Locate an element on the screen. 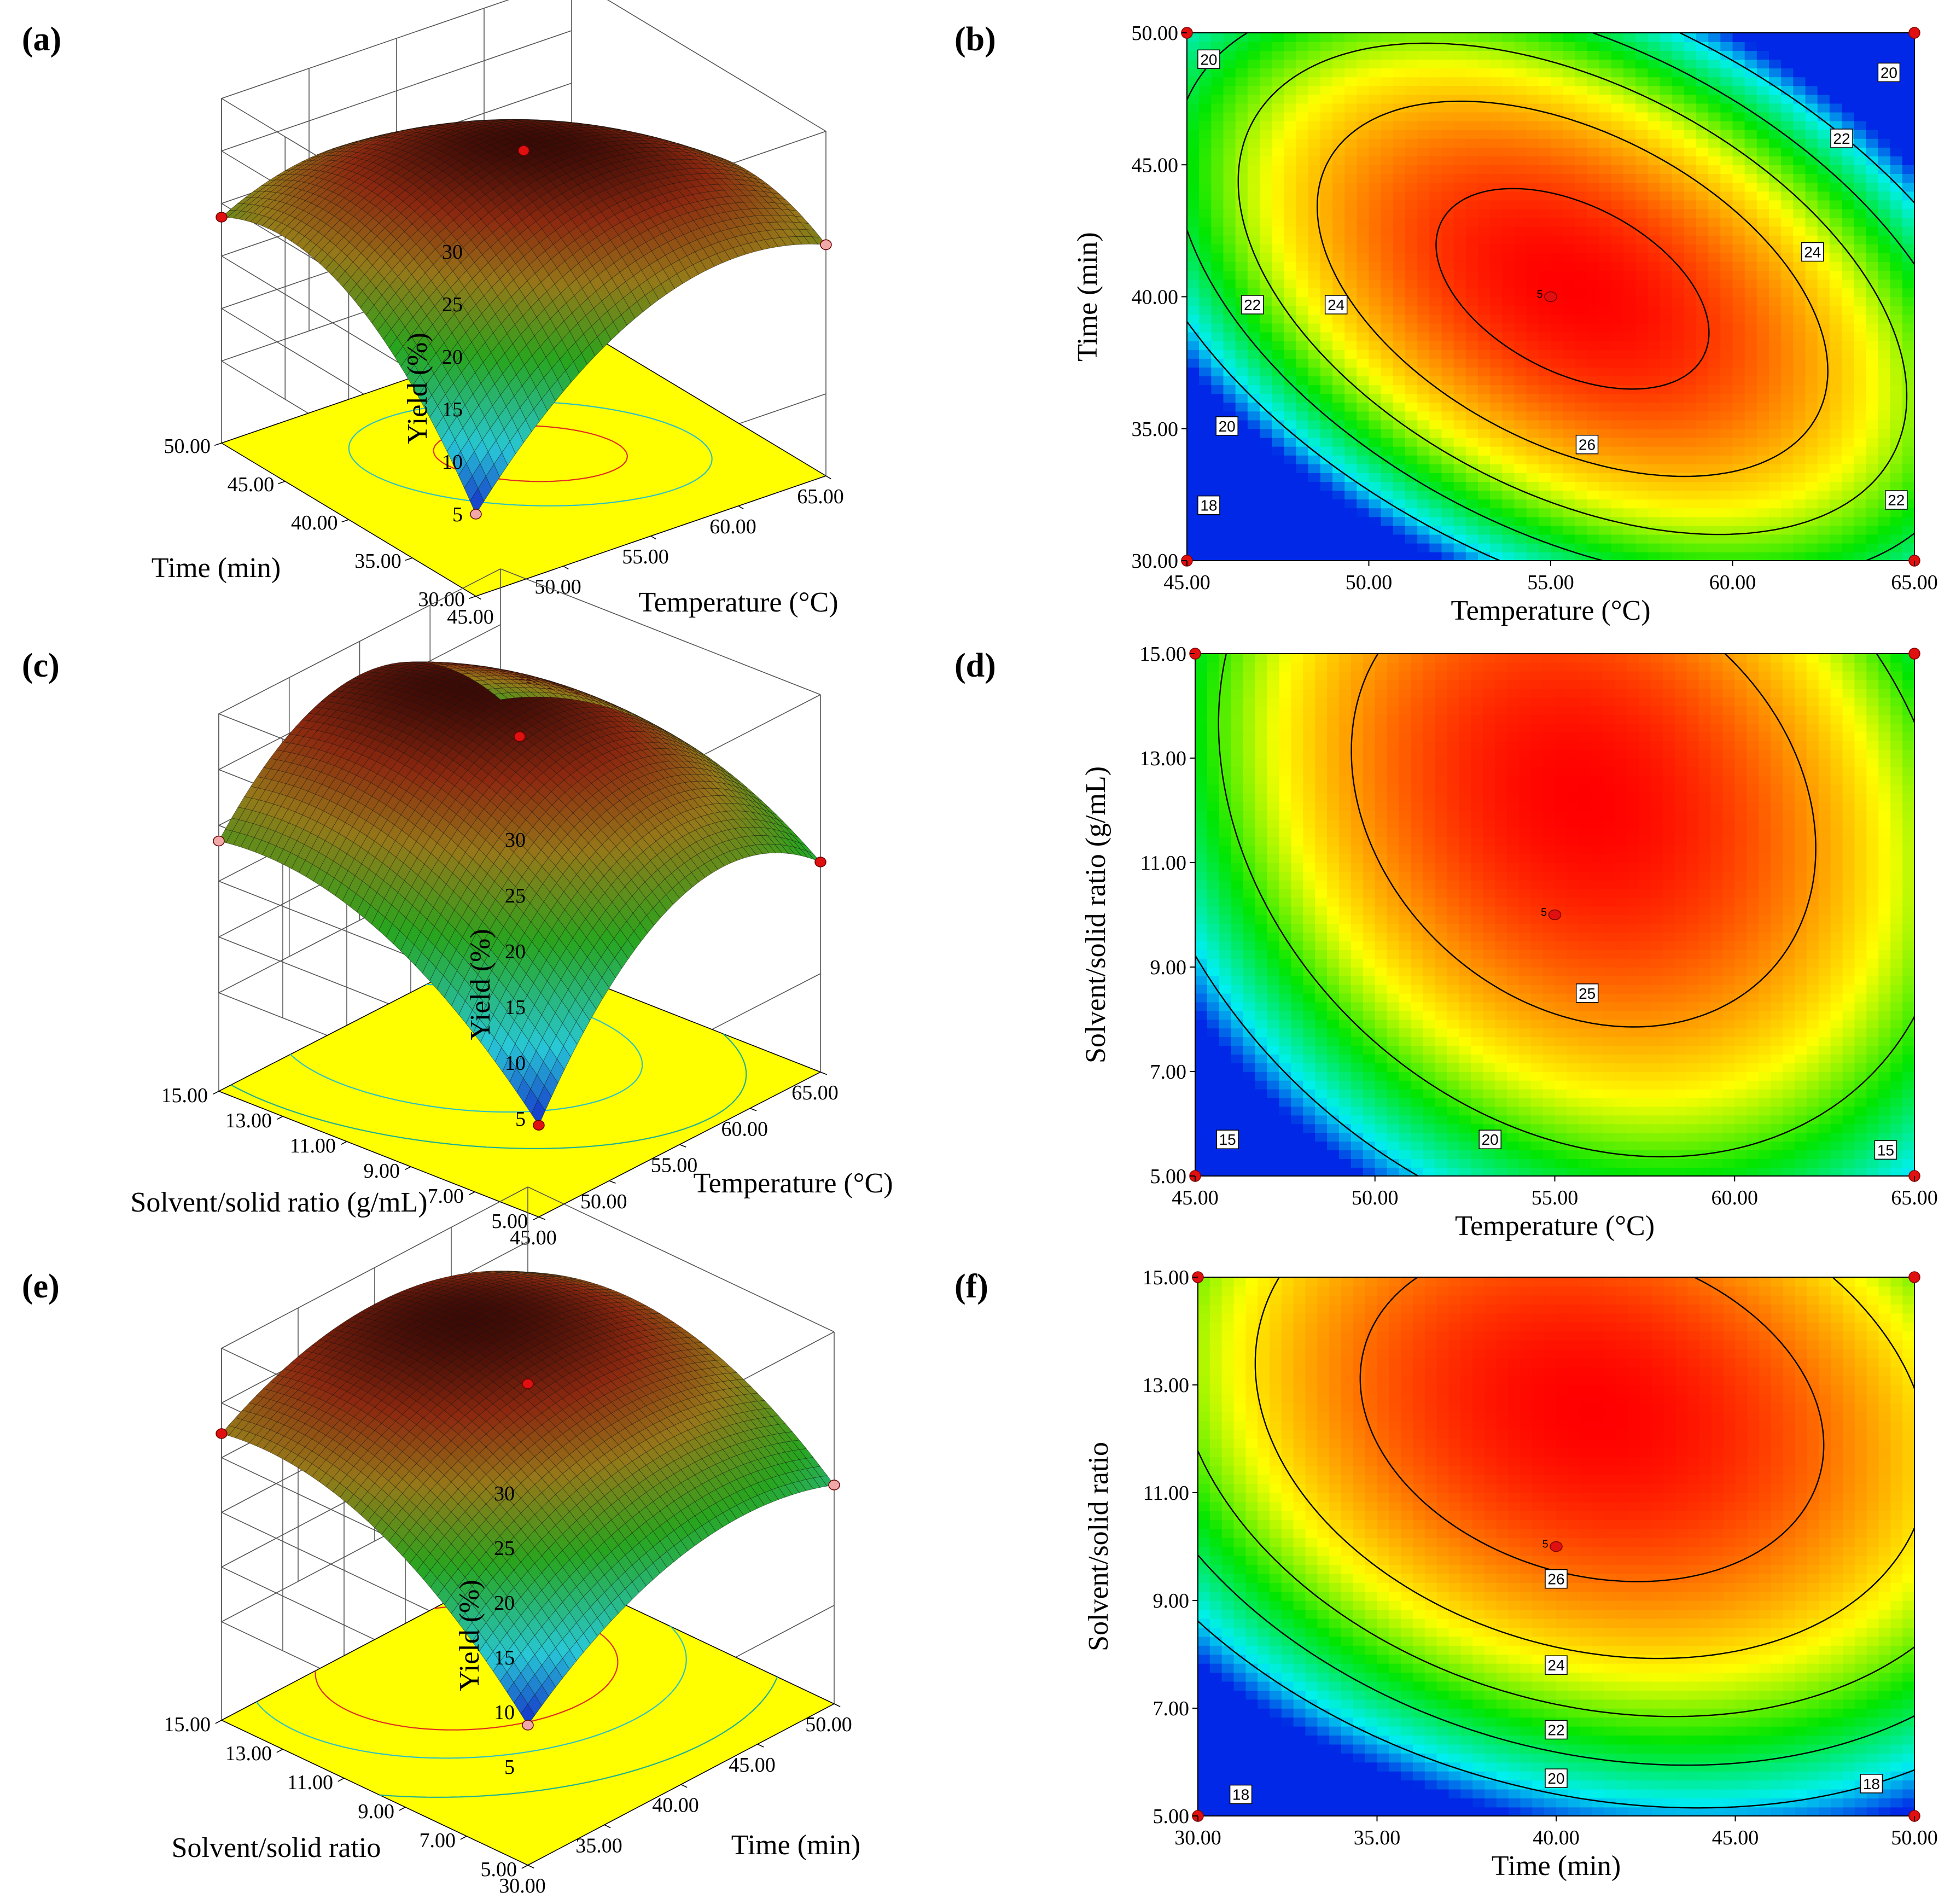  panel-label-a: (a) is located at coordinates (42, 39).